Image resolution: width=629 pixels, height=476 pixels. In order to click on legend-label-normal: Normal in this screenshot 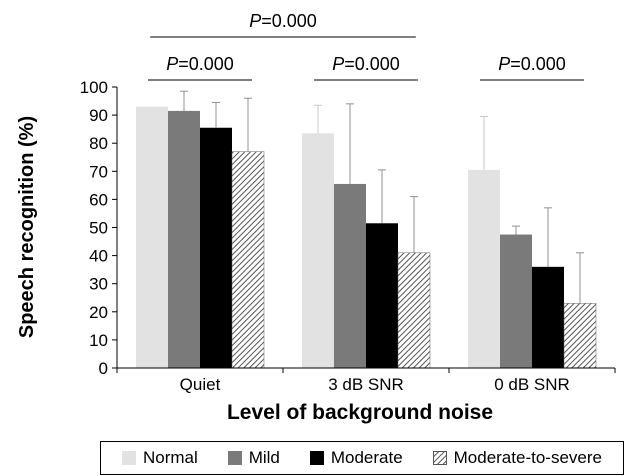, I will do `click(170, 457)`.